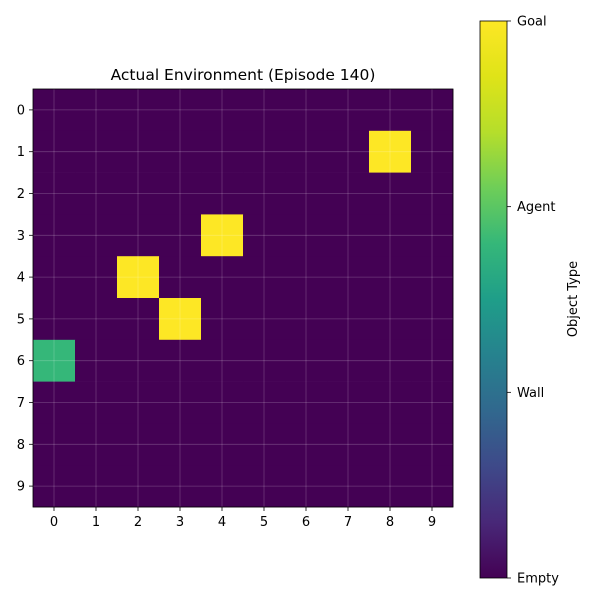 Image resolution: width=600 pixels, height=600 pixels. I want to click on colorbar-tick-label: Agent, so click(536, 207).